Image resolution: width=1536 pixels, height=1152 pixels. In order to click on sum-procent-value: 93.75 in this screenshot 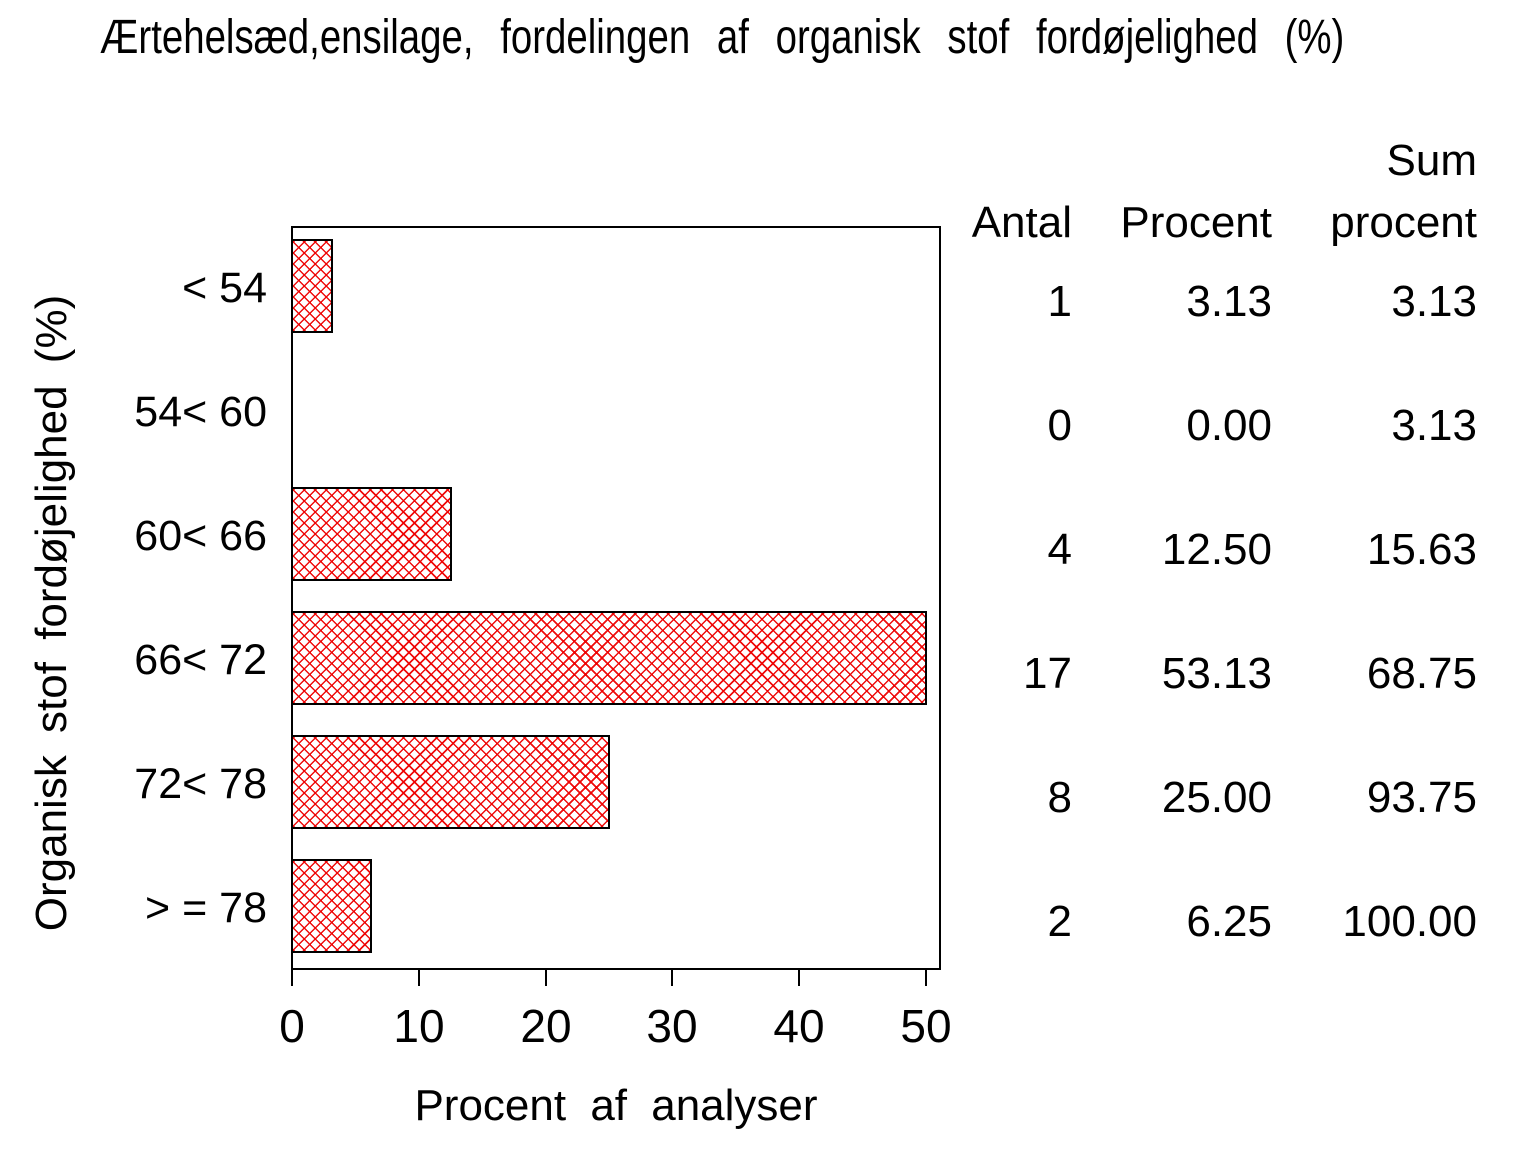, I will do `click(1421, 797)`.